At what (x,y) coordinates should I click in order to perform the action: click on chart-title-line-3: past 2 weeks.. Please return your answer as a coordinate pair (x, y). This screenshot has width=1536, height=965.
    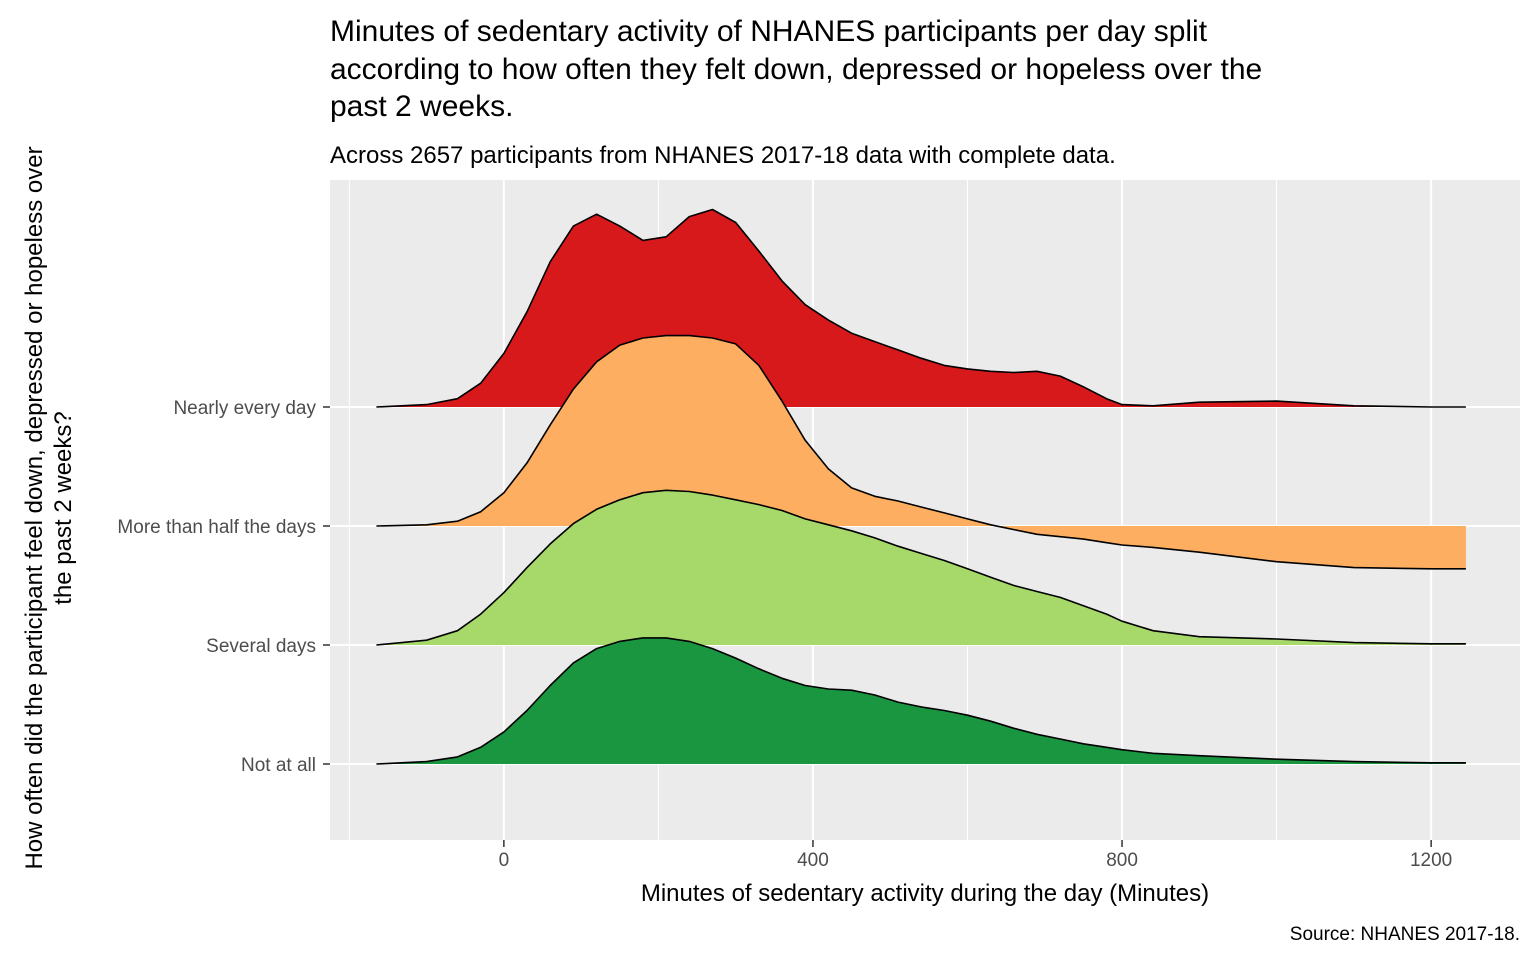
    Looking at the image, I should click on (421, 106).